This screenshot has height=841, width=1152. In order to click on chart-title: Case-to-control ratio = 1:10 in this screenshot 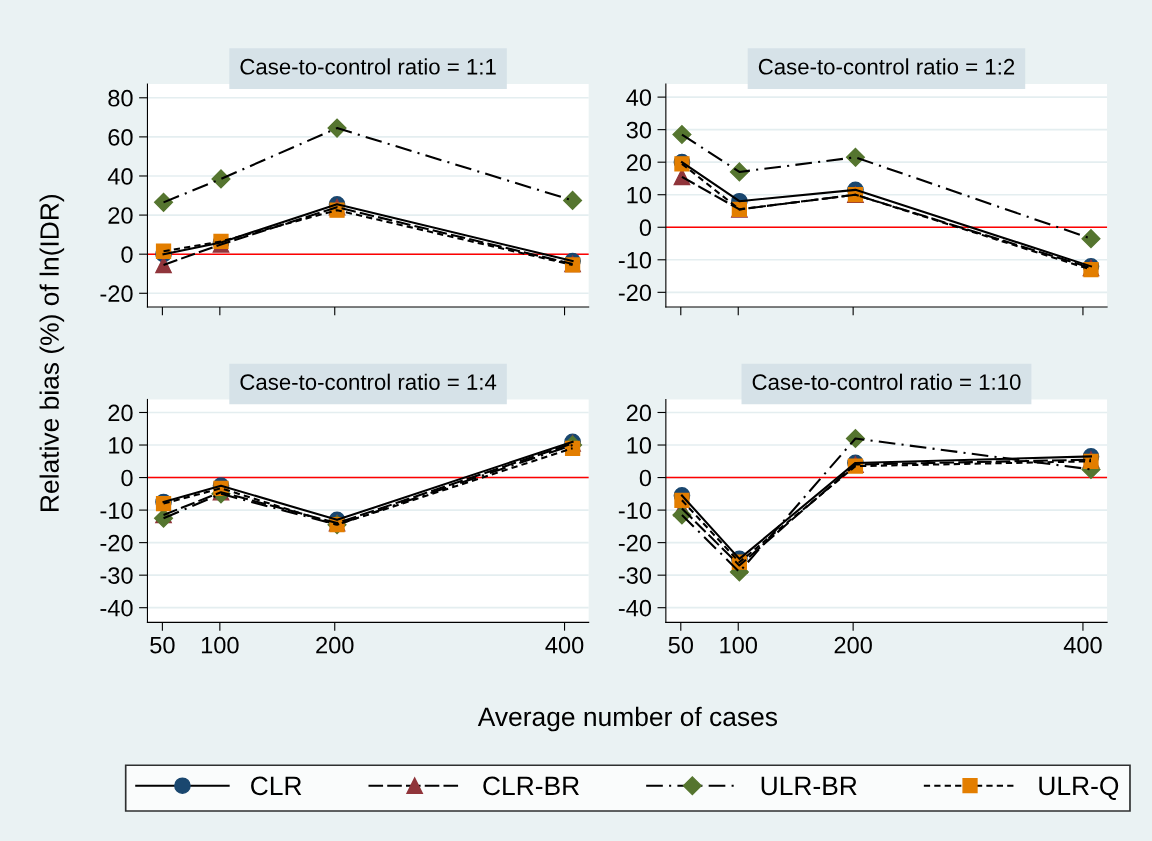, I will do `click(886, 381)`.